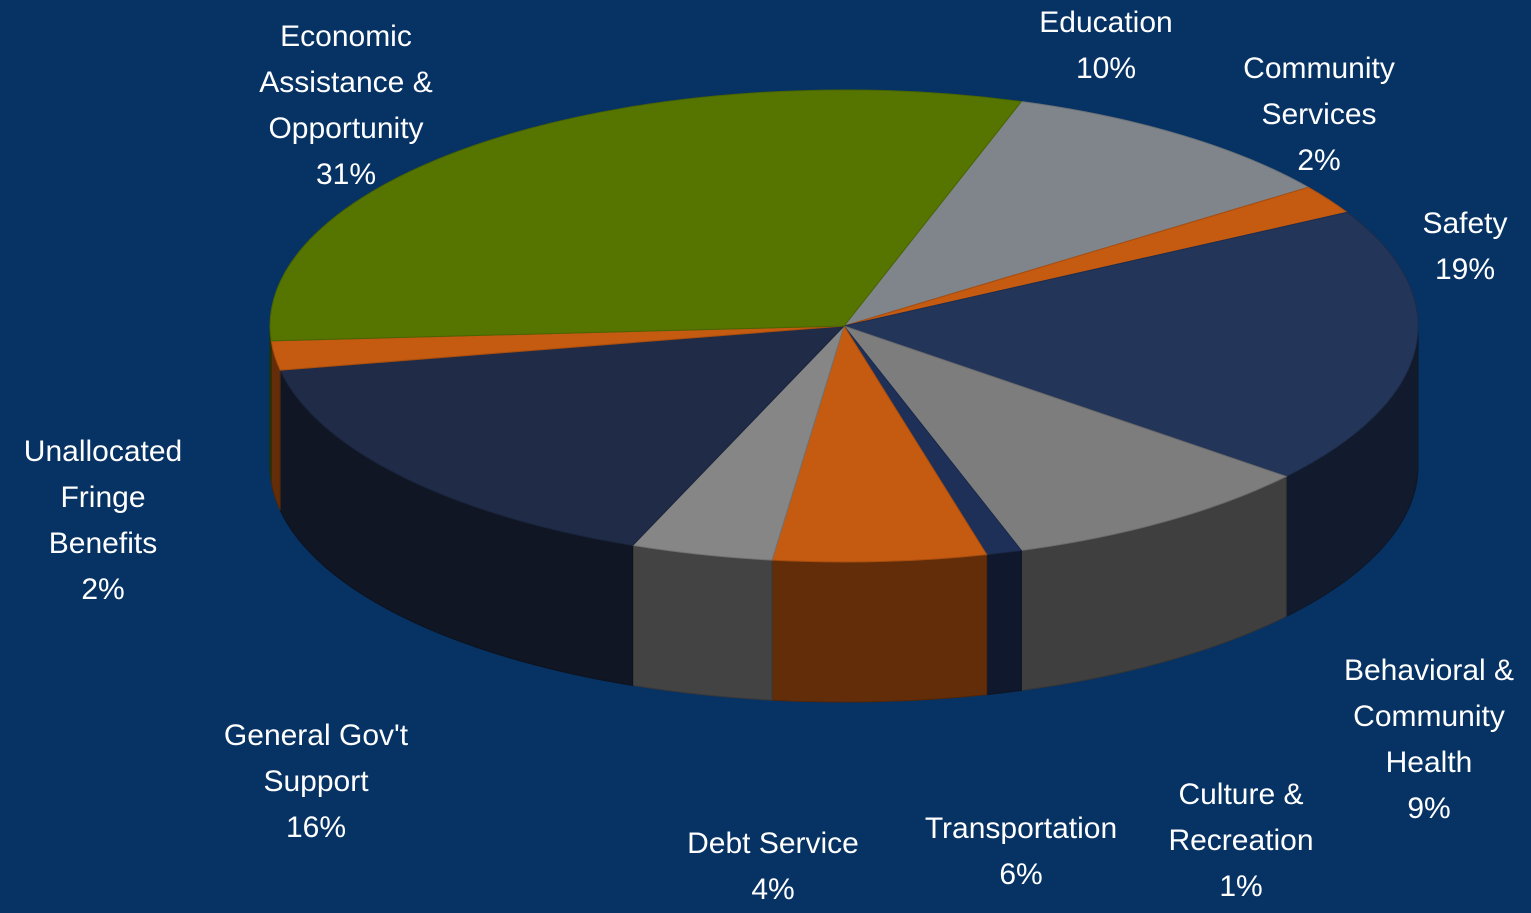 This screenshot has width=1531, height=913. Describe the element at coordinates (702, 622) in the screenshot. I see `slice-side-debt-service` at that location.